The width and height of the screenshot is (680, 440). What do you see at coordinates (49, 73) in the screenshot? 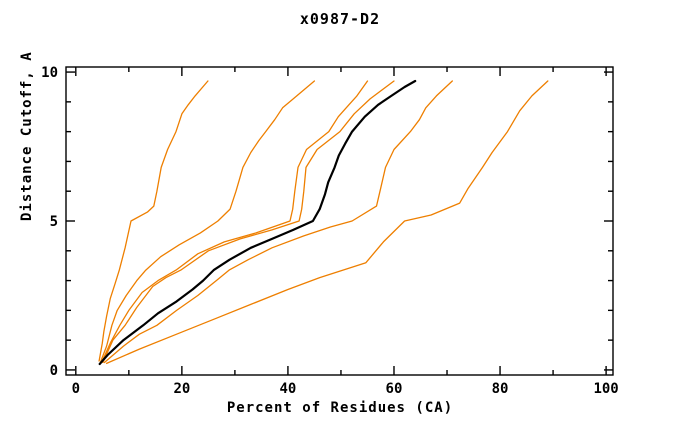
I see `y-tick-label: 10` at bounding box center [49, 73].